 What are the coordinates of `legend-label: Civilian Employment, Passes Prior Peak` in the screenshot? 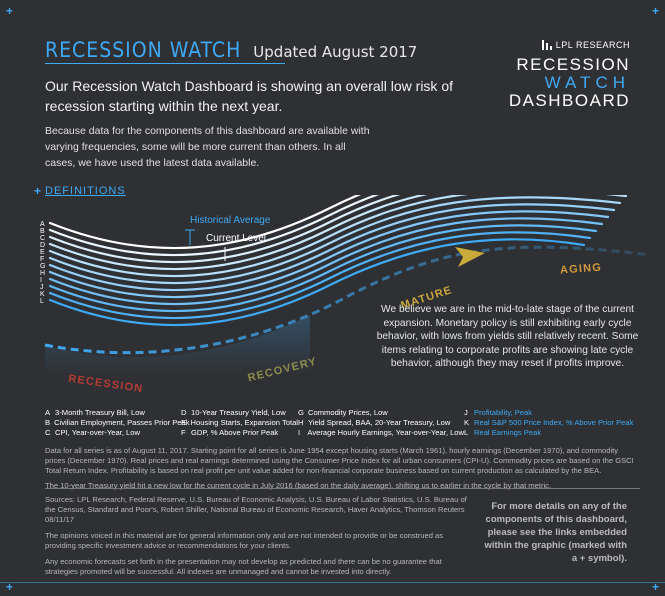 It's located at (122, 422).